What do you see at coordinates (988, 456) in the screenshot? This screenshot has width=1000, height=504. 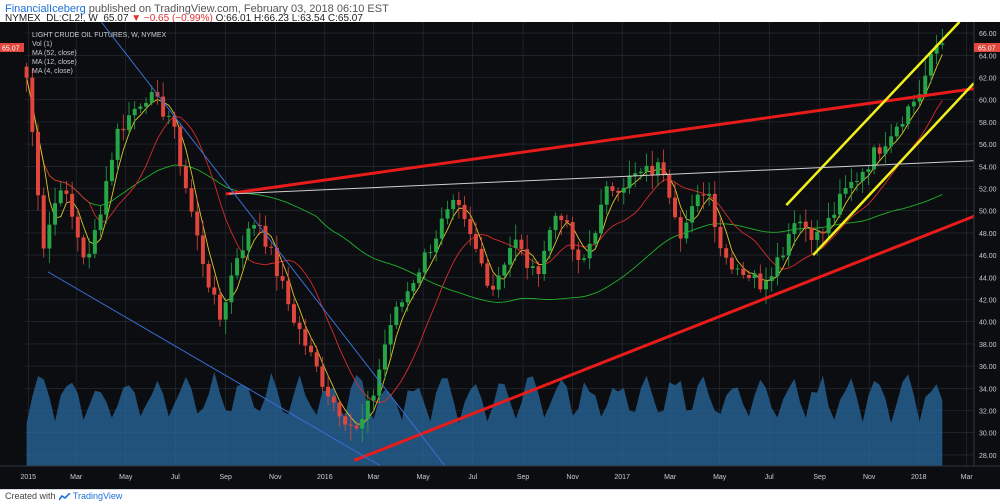 I see `y-tick-label: 28.00` at bounding box center [988, 456].